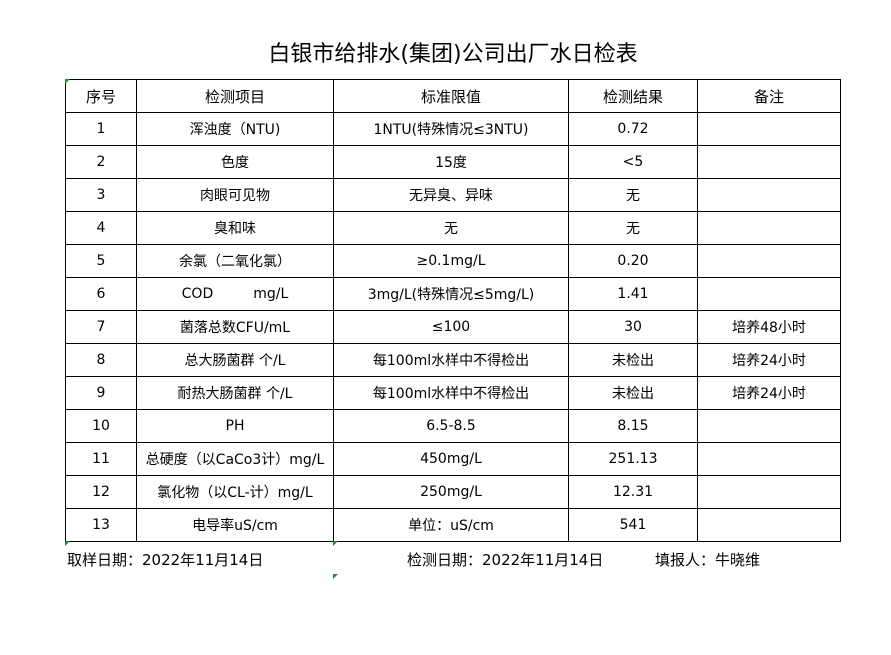 This screenshot has width=891, height=655. Describe the element at coordinates (235, 228) in the screenshot. I see `cell-item: 臭和味` at that location.